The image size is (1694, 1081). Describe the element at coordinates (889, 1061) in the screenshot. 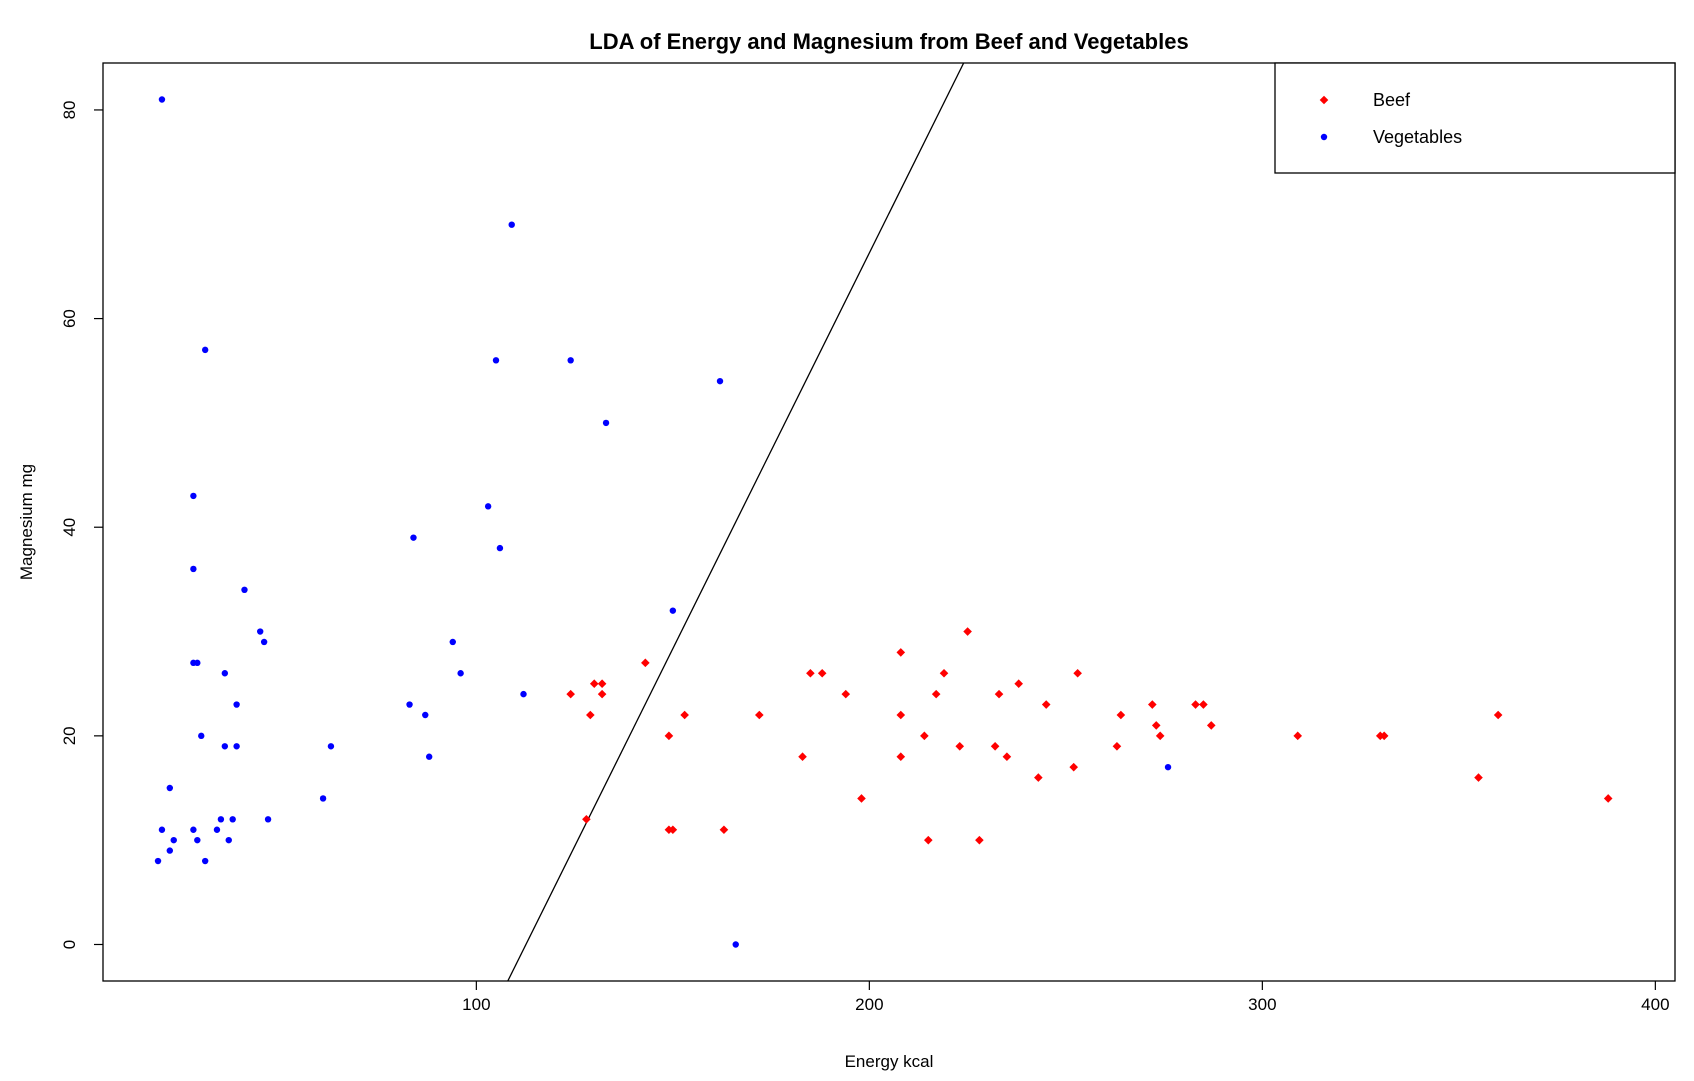

I see `x-axis-label: Energy kcal` at that location.